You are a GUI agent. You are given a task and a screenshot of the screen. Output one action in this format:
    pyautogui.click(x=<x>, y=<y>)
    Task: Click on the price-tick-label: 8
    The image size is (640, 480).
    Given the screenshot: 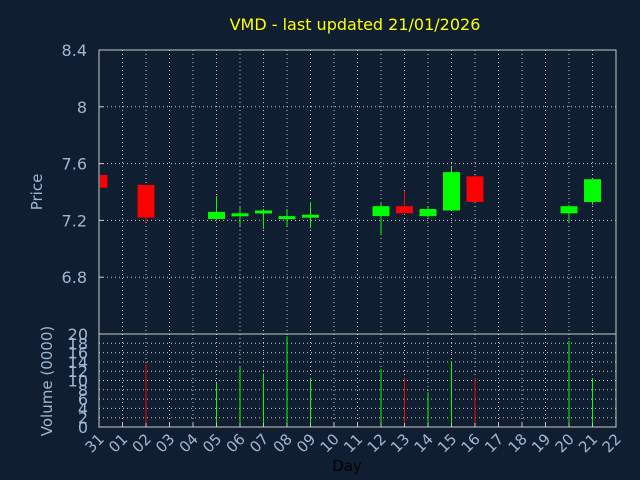 What is the action you would take?
    pyautogui.click(x=82, y=107)
    